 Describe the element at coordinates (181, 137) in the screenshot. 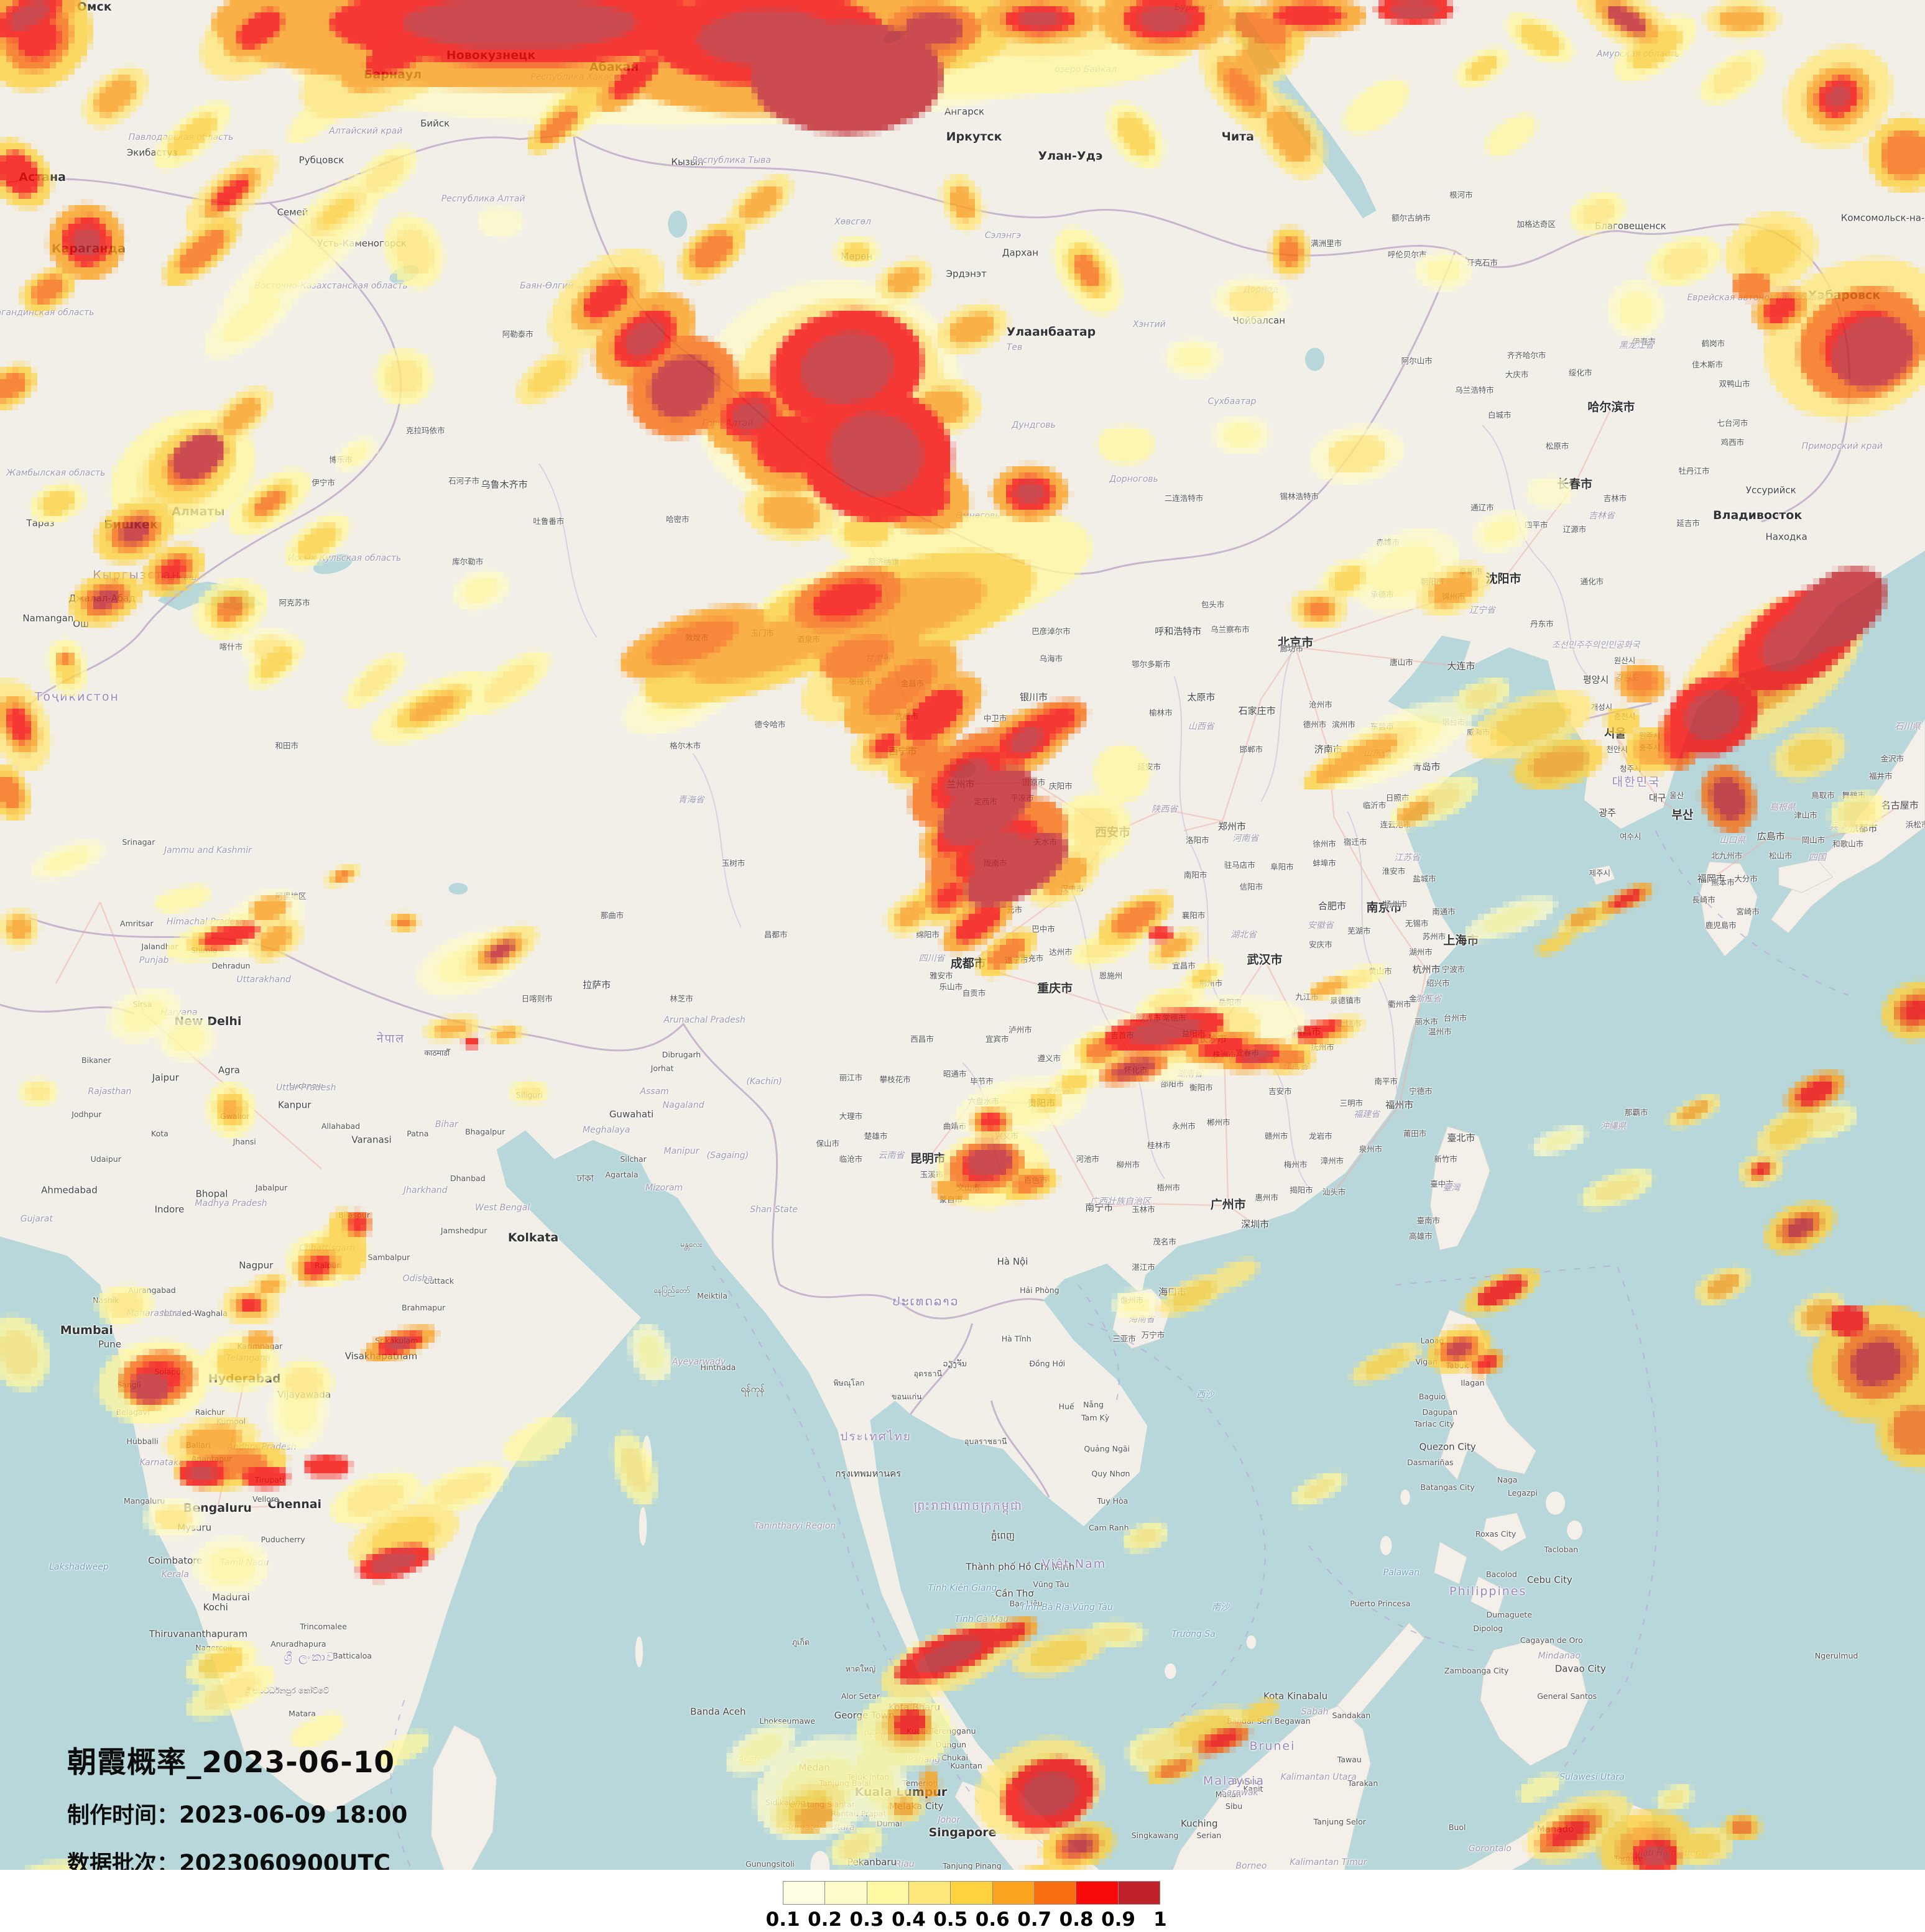

I see `region-label: Павлодарская область` at that location.